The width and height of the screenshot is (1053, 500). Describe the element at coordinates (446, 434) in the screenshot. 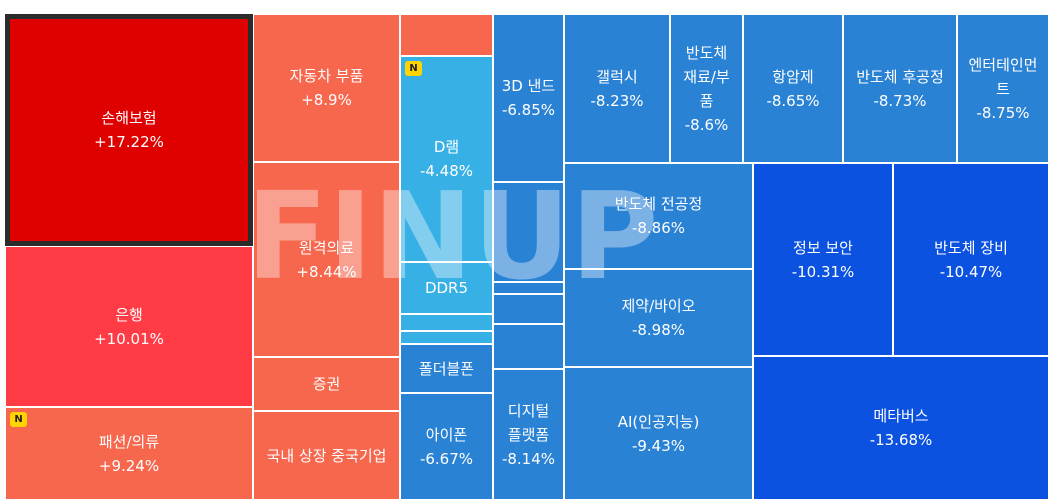

I see `tile-name: 아이폰` at that location.